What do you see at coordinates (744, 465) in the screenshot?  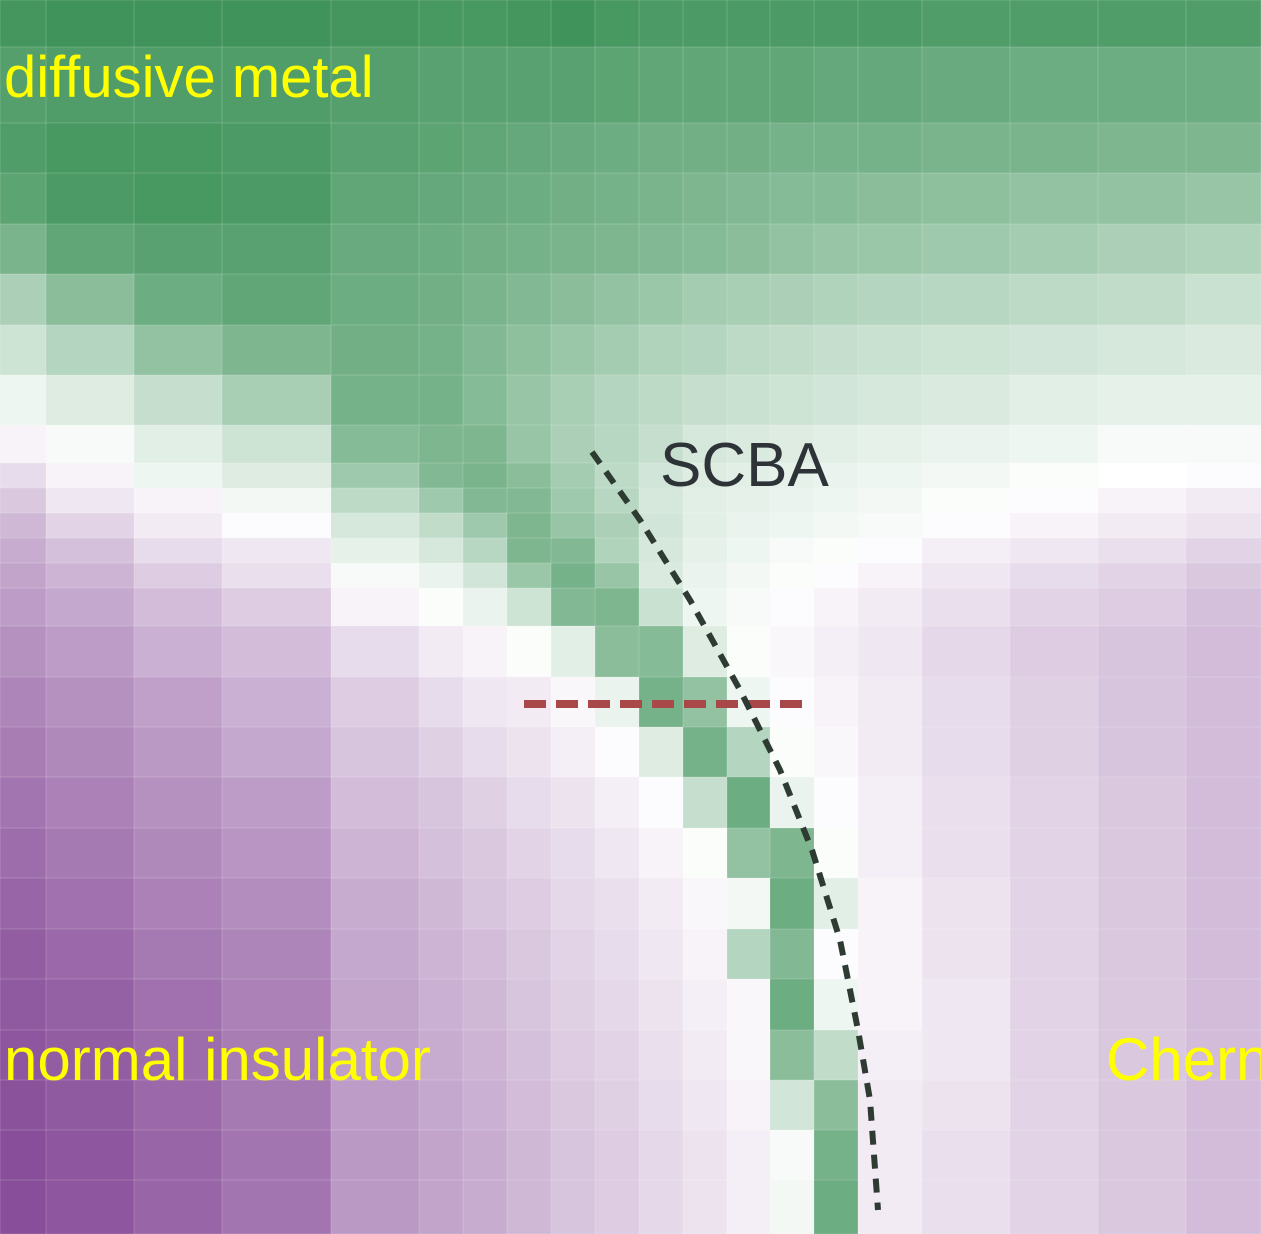 I see `label-scba: SCBA` at bounding box center [744, 465].